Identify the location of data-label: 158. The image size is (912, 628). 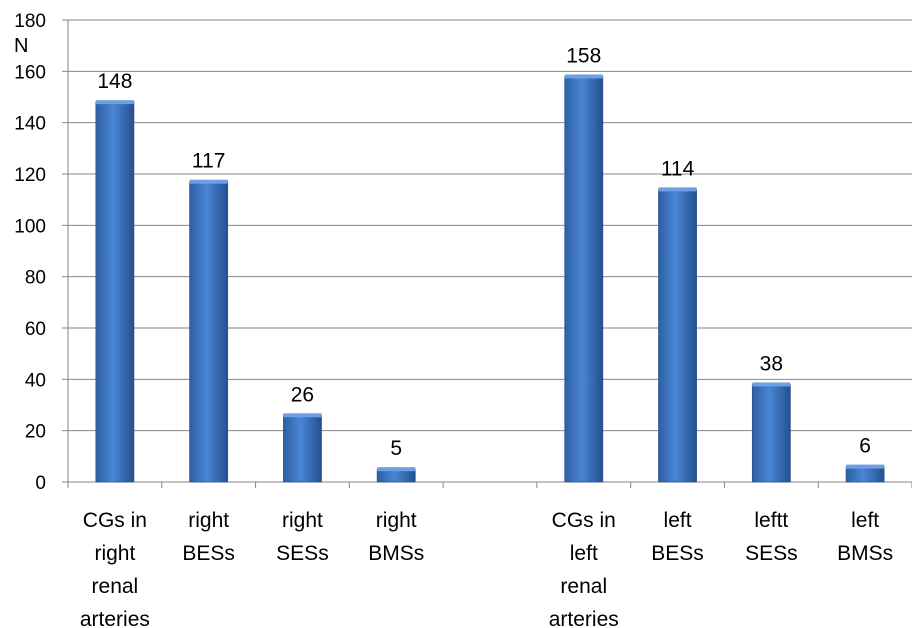
(583, 55).